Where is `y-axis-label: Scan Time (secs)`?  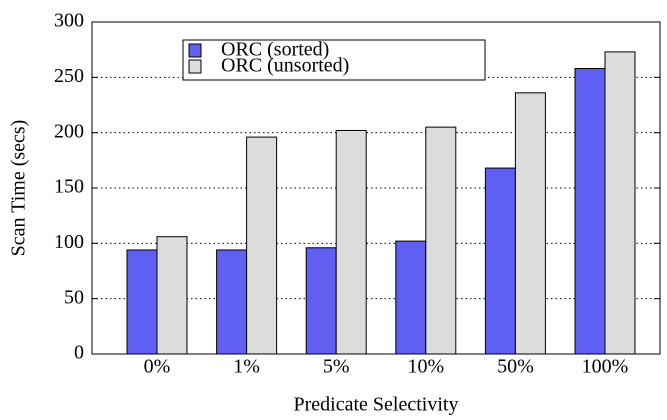 y-axis-label: Scan Time (secs) is located at coordinates (19, 188).